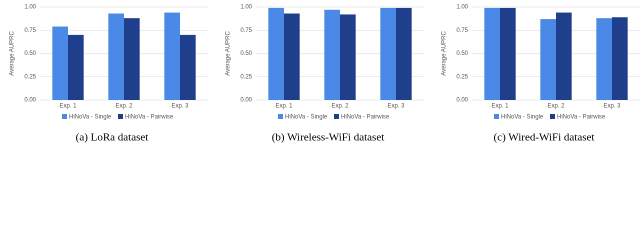 The width and height of the screenshot is (640, 240). I want to click on caption: (a) LoRa dataset, so click(112, 138).